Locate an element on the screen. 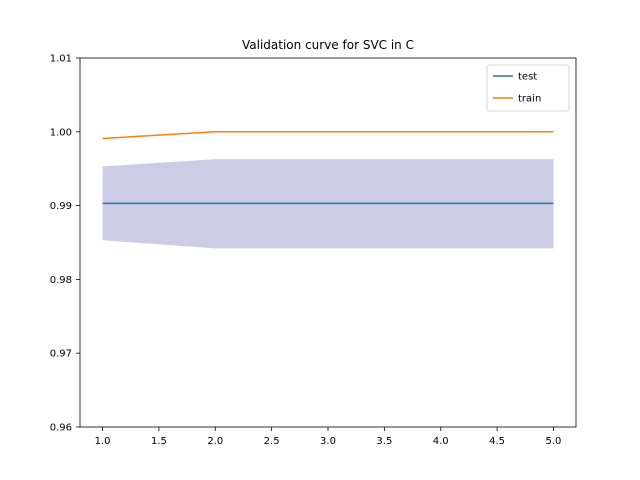 The width and height of the screenshot is (640, 480). legend-label-test: test is located at coordinates (527, 77).